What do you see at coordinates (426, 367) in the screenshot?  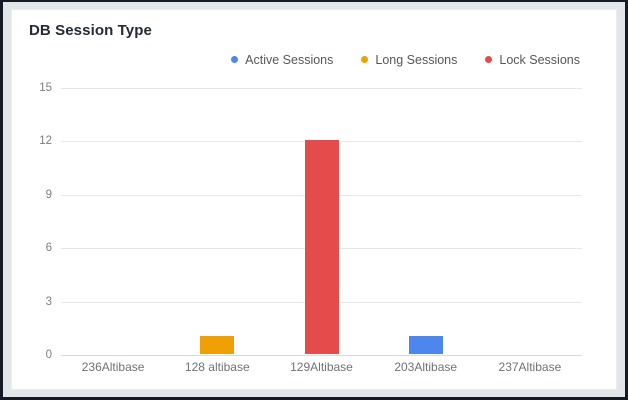 I see `x-axis-label-203altibase: 203Altibase` at bounding box center [426, 367].